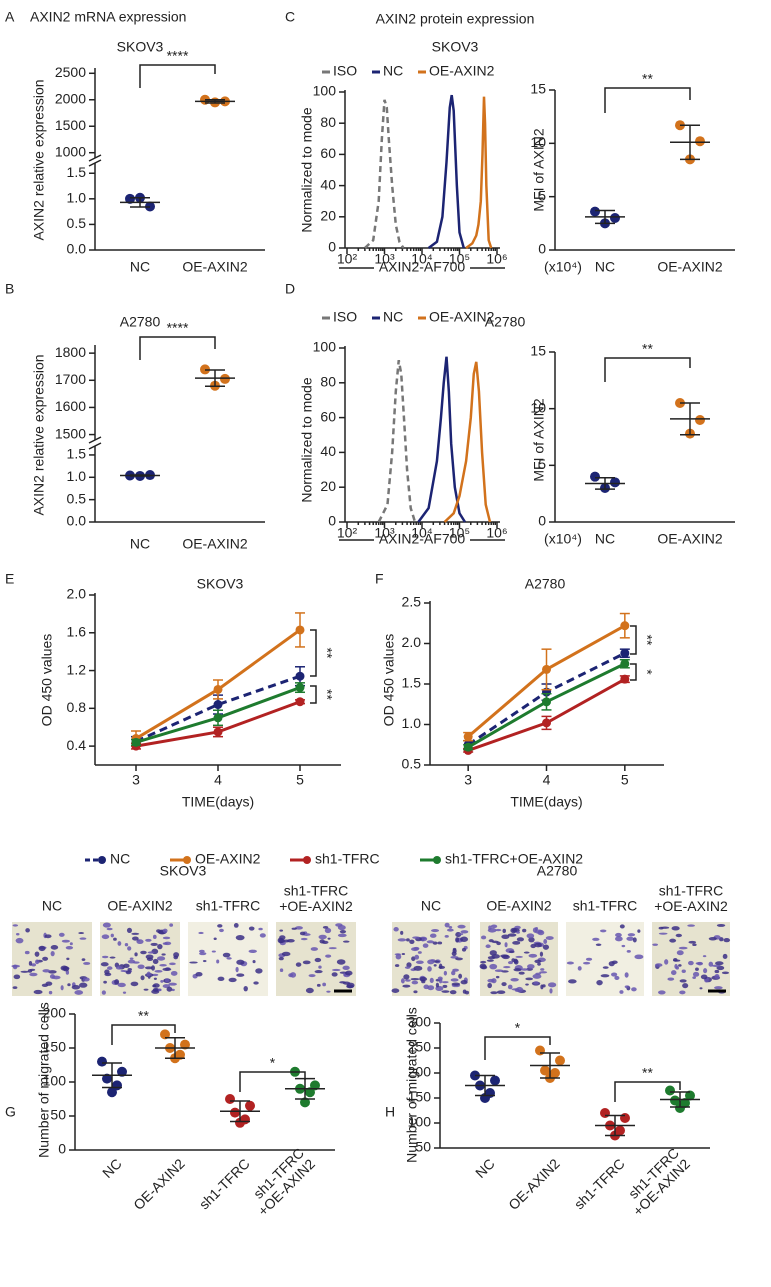  What do you see at coordinates (479, 172) in the screenshot?
I see `series-line` at bounding box center [479, 172].